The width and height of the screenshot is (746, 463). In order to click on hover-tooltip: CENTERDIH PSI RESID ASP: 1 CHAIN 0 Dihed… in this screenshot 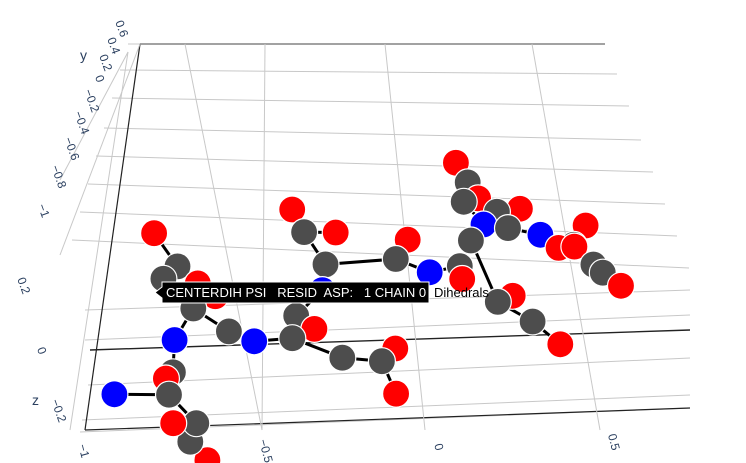, I will do `click(321, 292)`.